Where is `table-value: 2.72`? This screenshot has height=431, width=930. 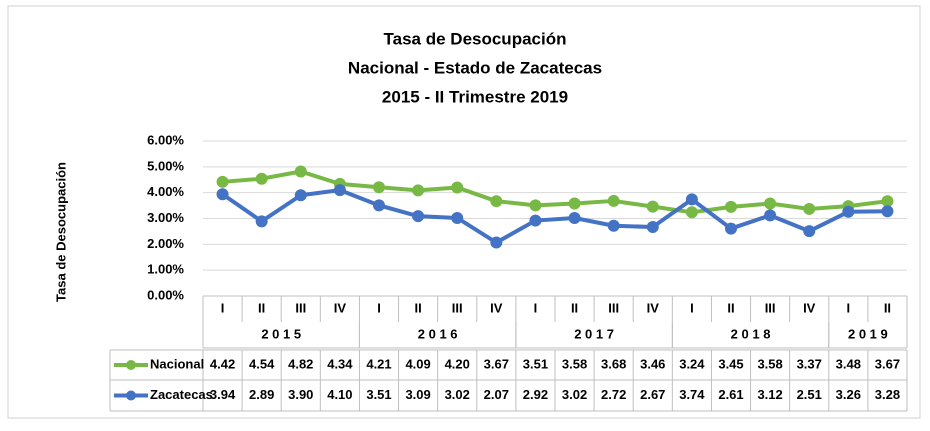 table-value: 2.72 is located at coordinates (613, 394).